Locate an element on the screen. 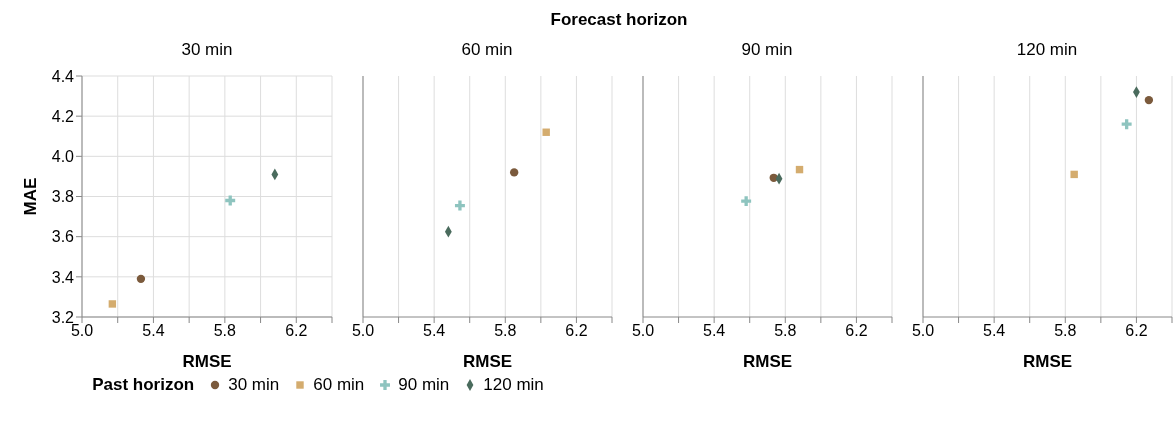 The height and width of the screenshot is (447, 1176). y-tick-label: 4.2 is located at coordinates (63, 116).